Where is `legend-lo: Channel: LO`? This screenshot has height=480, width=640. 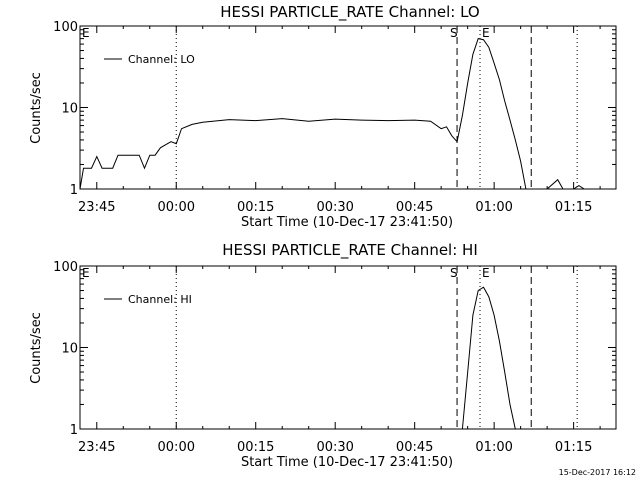 legend-lo: Channel: LO is located at coordinates (149, 59).